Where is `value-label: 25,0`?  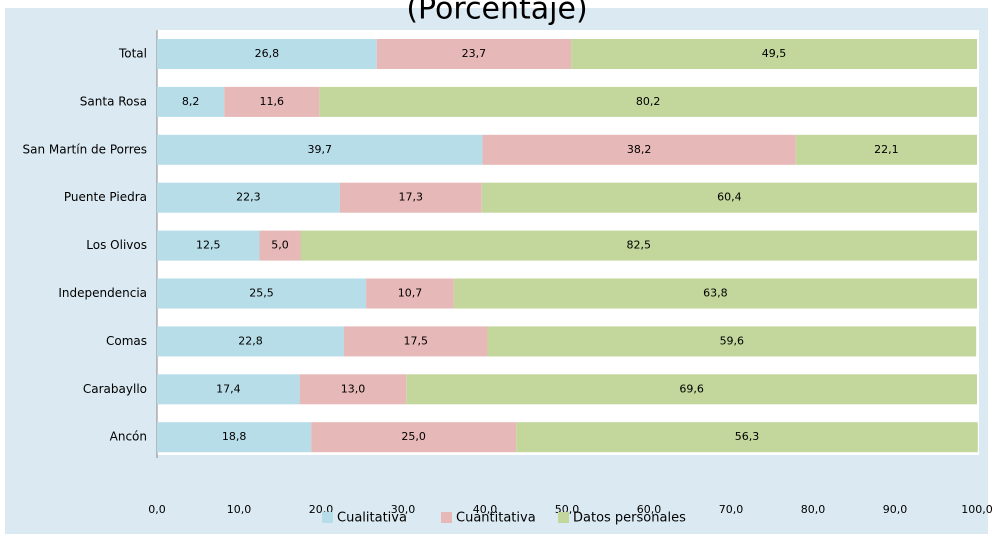
value-label: 25,0 is located at coordinates (413, 436).